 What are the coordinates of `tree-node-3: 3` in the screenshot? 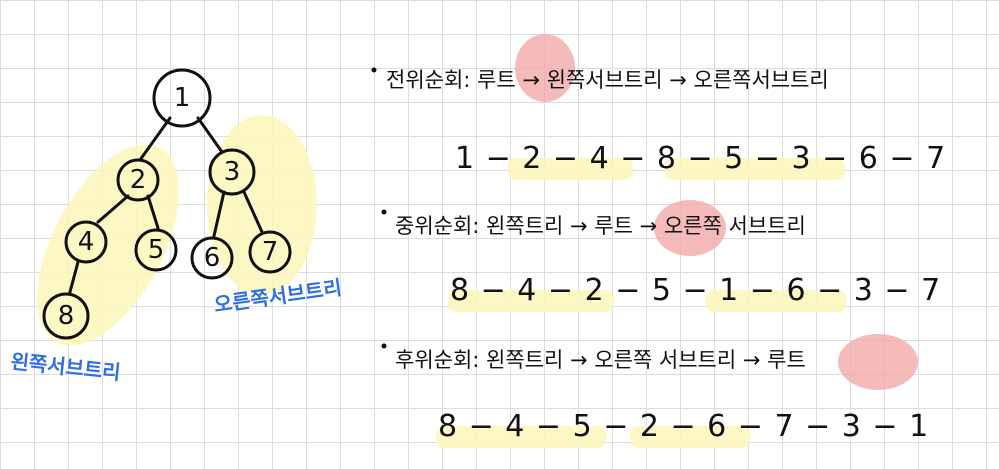 It's located at (232, 172).